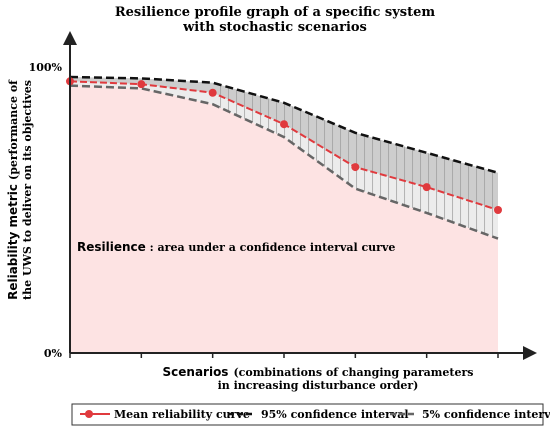 The image size is (550, 431). What do you see at coordinates (111, 247) in the screenshot?
I see `annotation-bold: Resilience` at bounding box center [111, 247].